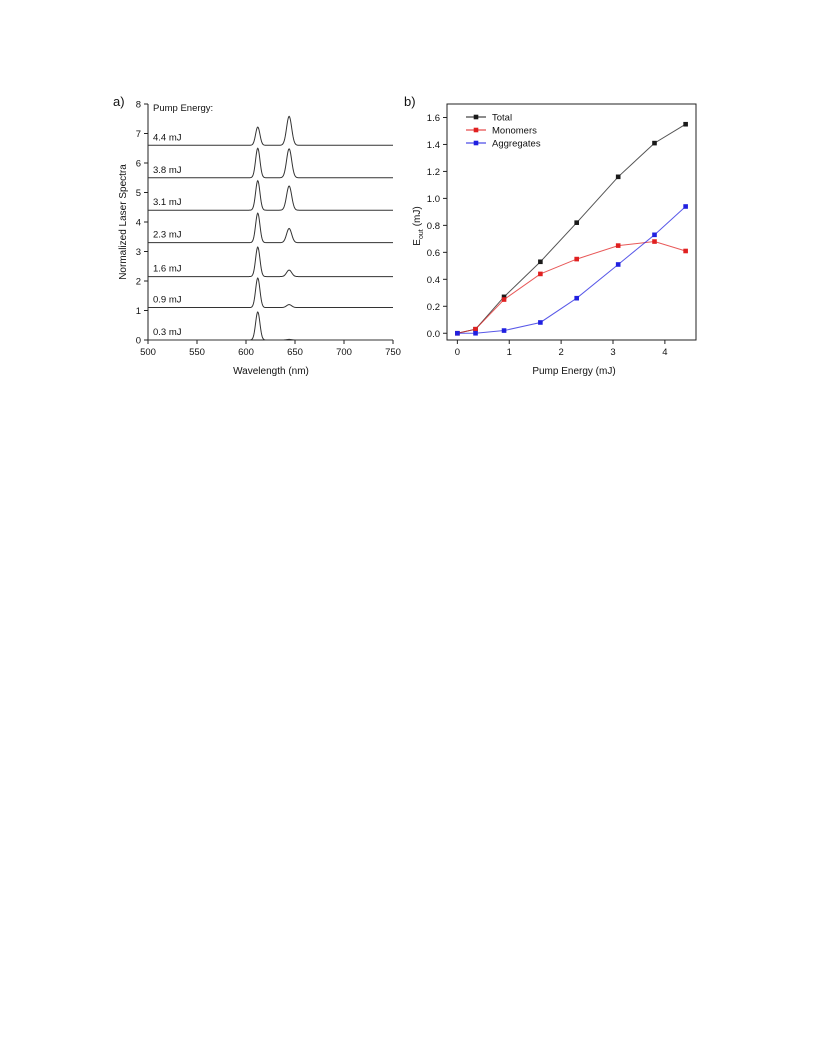 The image size is (816, 1056). Describe the element at coordinates (270, 293) in the screenshot. I see `spectrum-line-0-9-mj` at that location.